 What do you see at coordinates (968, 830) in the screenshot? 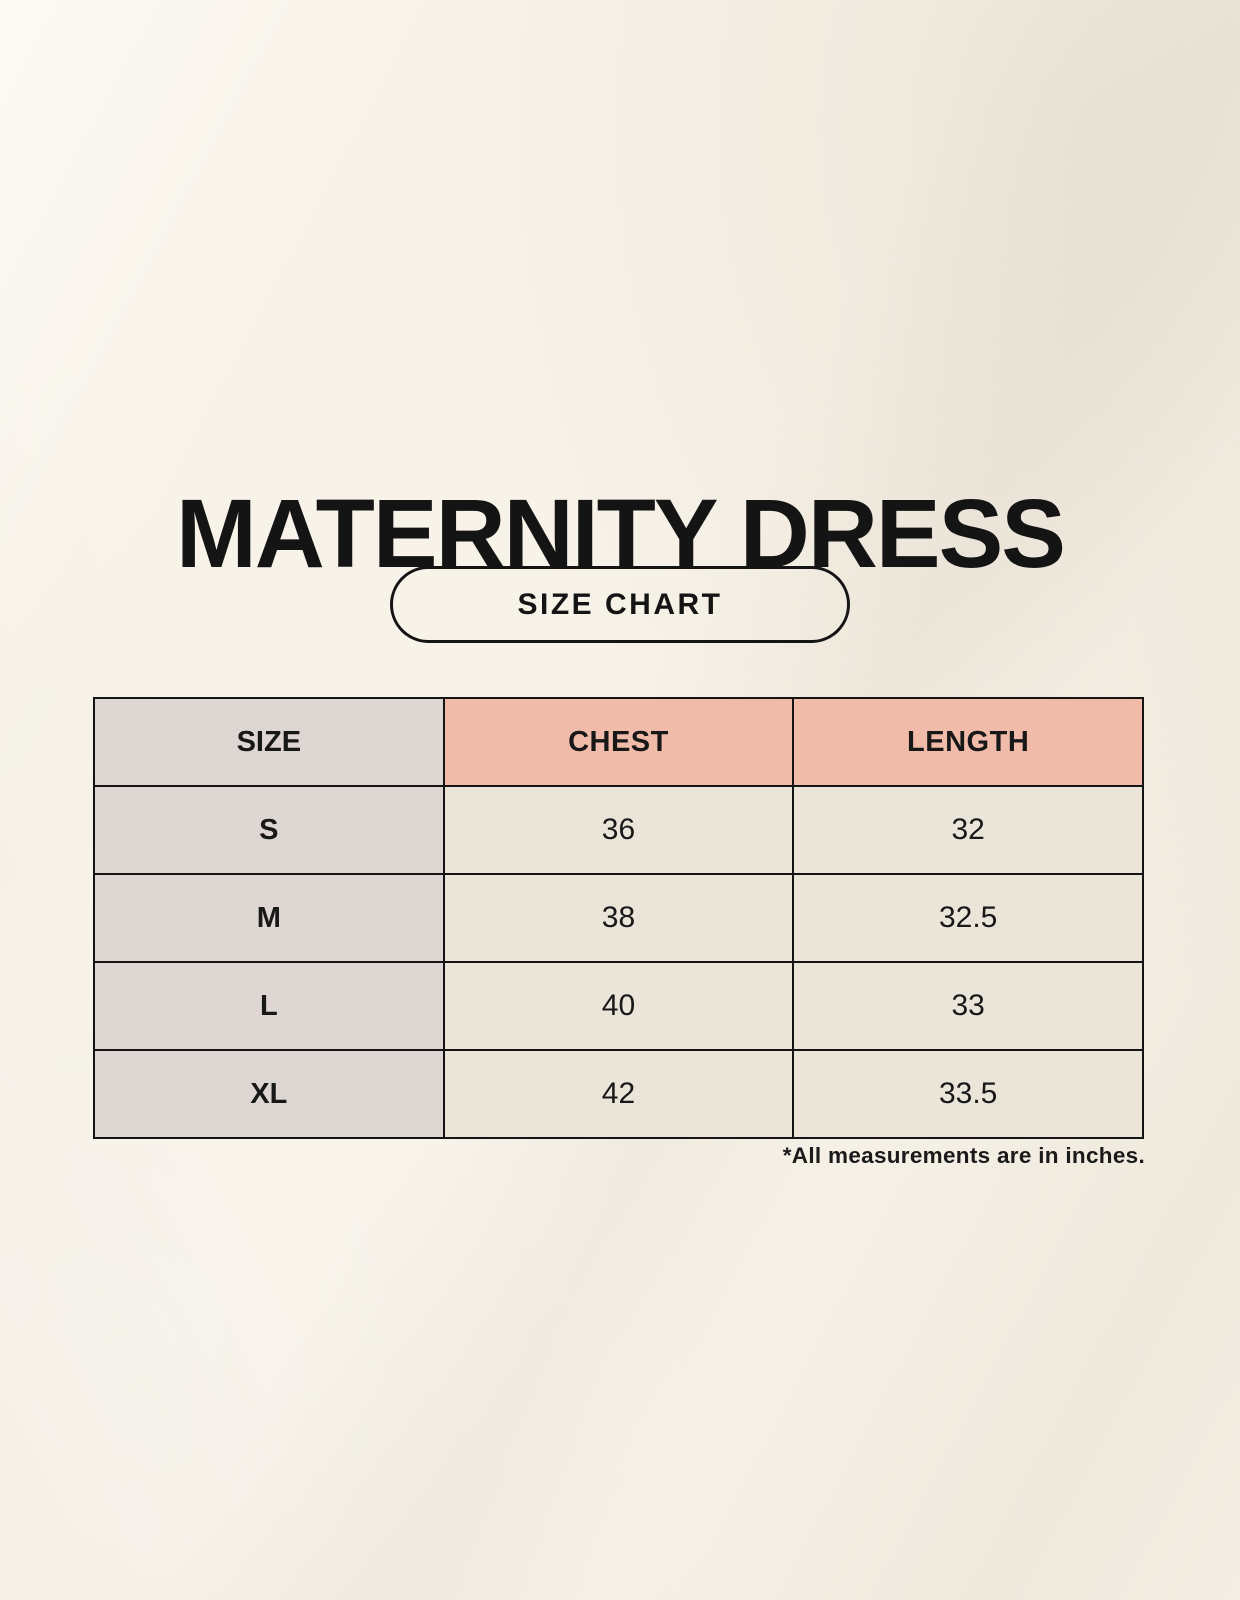
I see `length-cell: 32` at bounding box center [968, 830].